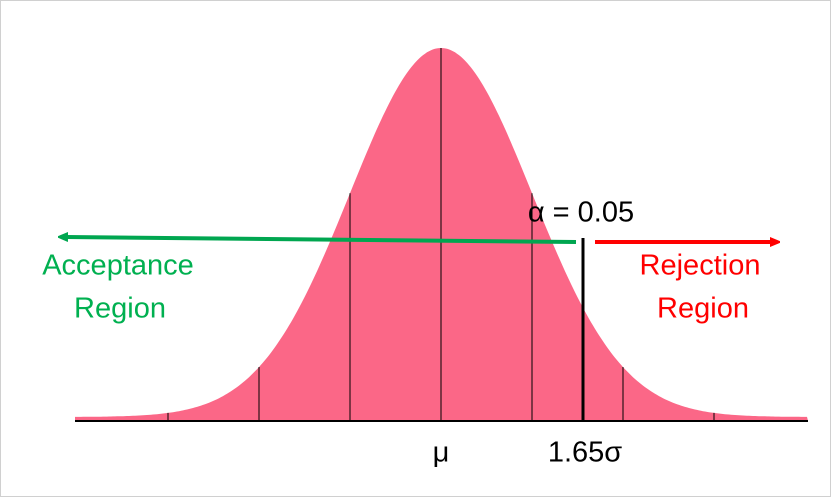 This screenshot has height=497, width=831. I want to click on rejection-label: Region, so click(703, 309).